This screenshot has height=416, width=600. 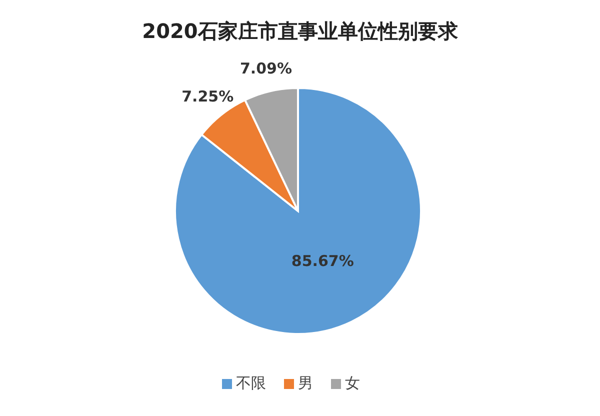 I want to click on data-label: 7.09%, so click(x=266, y=69).